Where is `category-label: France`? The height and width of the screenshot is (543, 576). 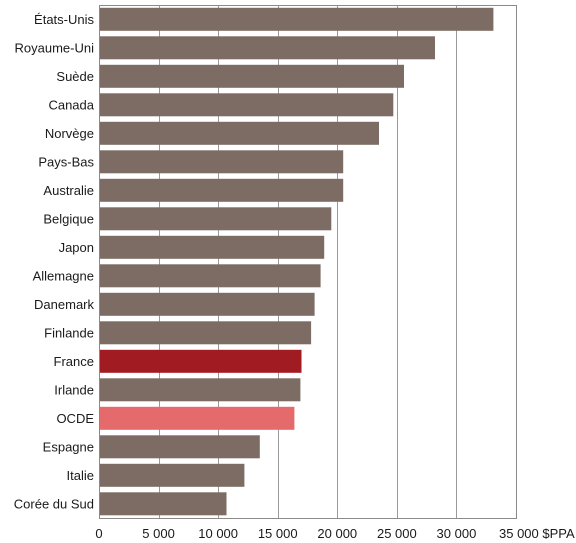 category-label: France is located at coordinates (74, 361).